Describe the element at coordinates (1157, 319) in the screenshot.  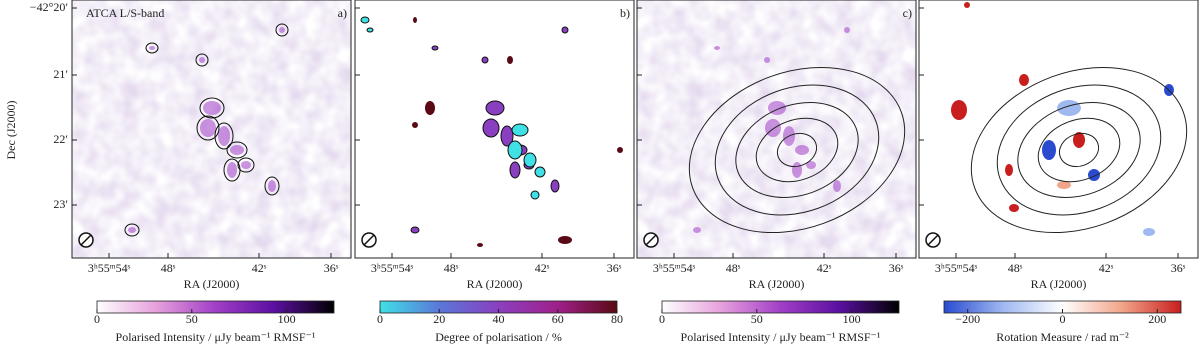
I see `colorbar-tick-label: 200` at that location.